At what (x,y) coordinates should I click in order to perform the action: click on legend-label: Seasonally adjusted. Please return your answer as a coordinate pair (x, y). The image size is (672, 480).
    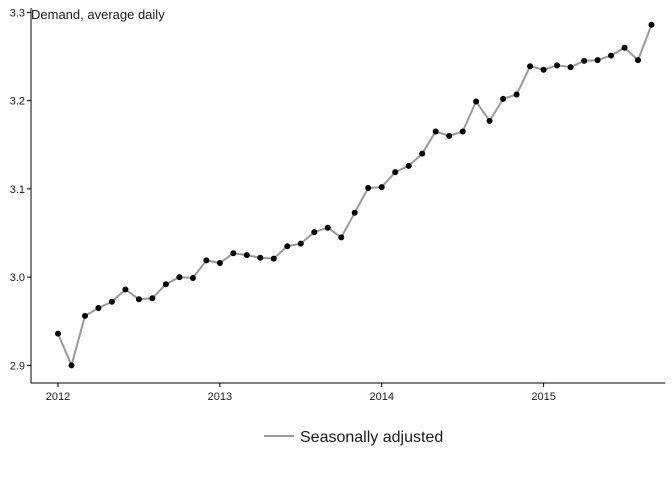
    Looking at the image, I should click on (371, 437).